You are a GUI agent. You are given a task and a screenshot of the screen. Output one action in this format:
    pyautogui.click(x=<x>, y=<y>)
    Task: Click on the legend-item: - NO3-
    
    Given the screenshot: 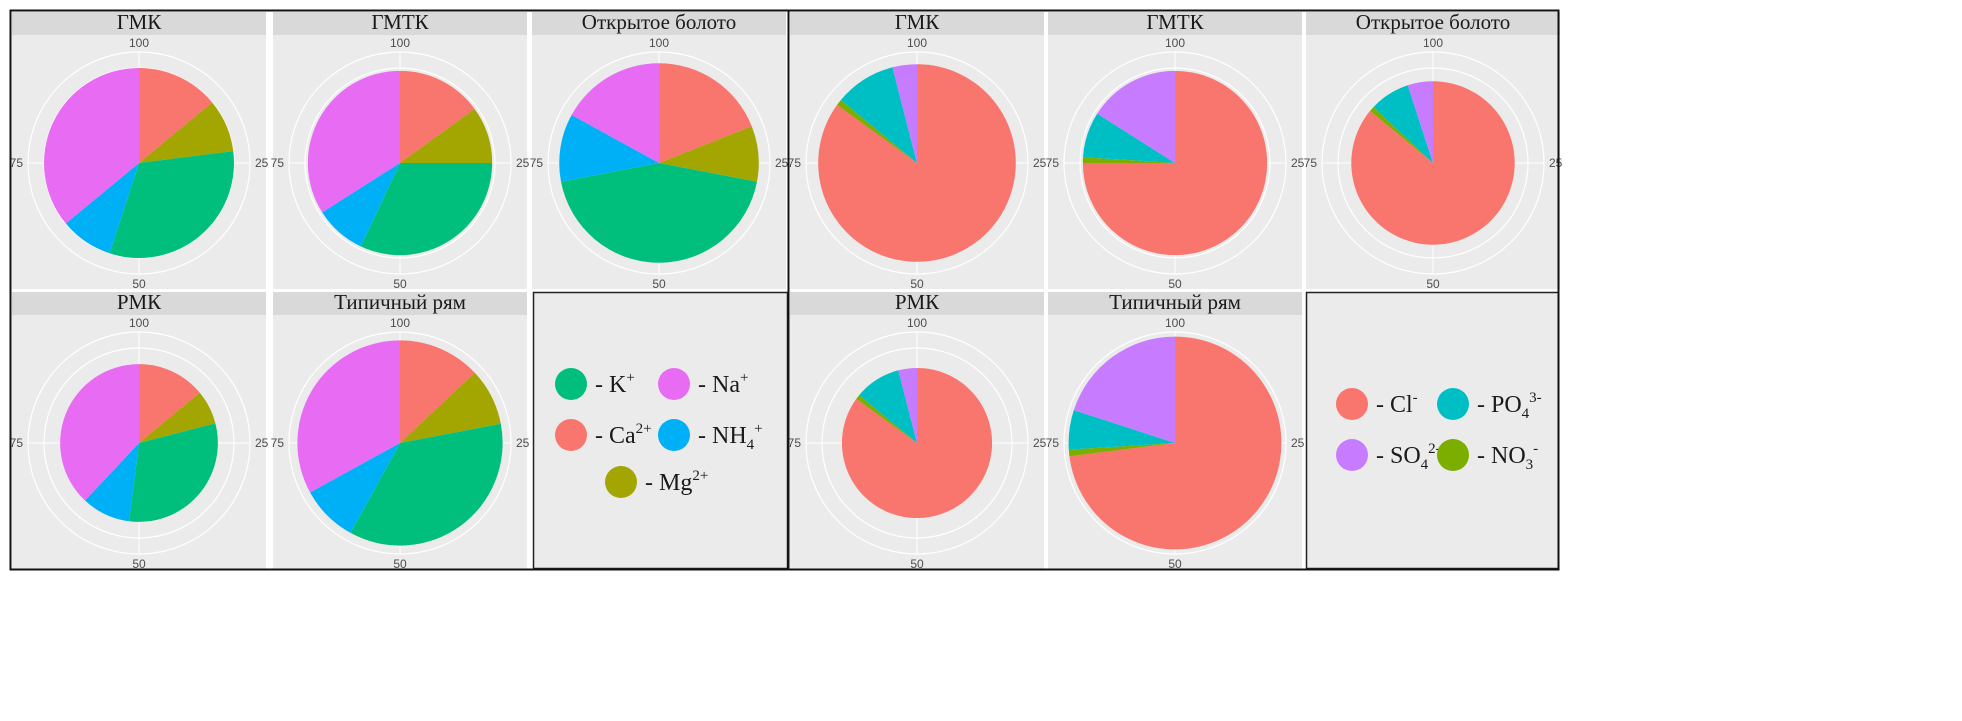 What is the action you would take?
    pyautogui.click(x=1487, y=456)
    